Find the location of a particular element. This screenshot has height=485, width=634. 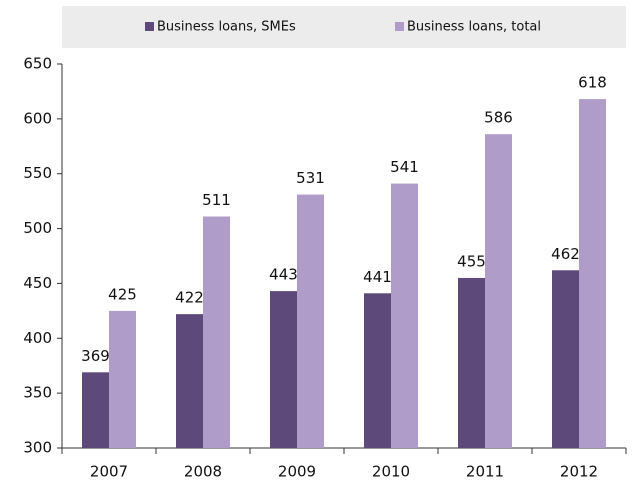

data-label: 441 is located at coordinates (377, 277).